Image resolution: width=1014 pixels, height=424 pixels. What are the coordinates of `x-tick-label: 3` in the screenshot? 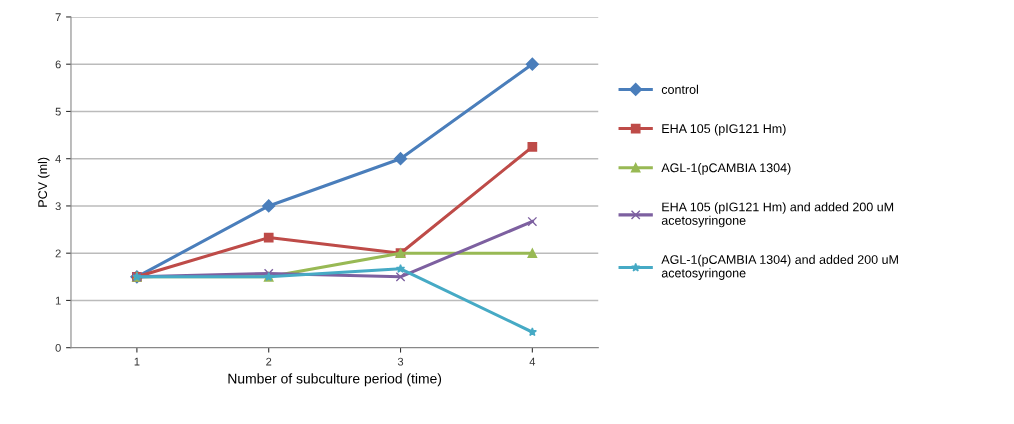 It's located at (400, 361).